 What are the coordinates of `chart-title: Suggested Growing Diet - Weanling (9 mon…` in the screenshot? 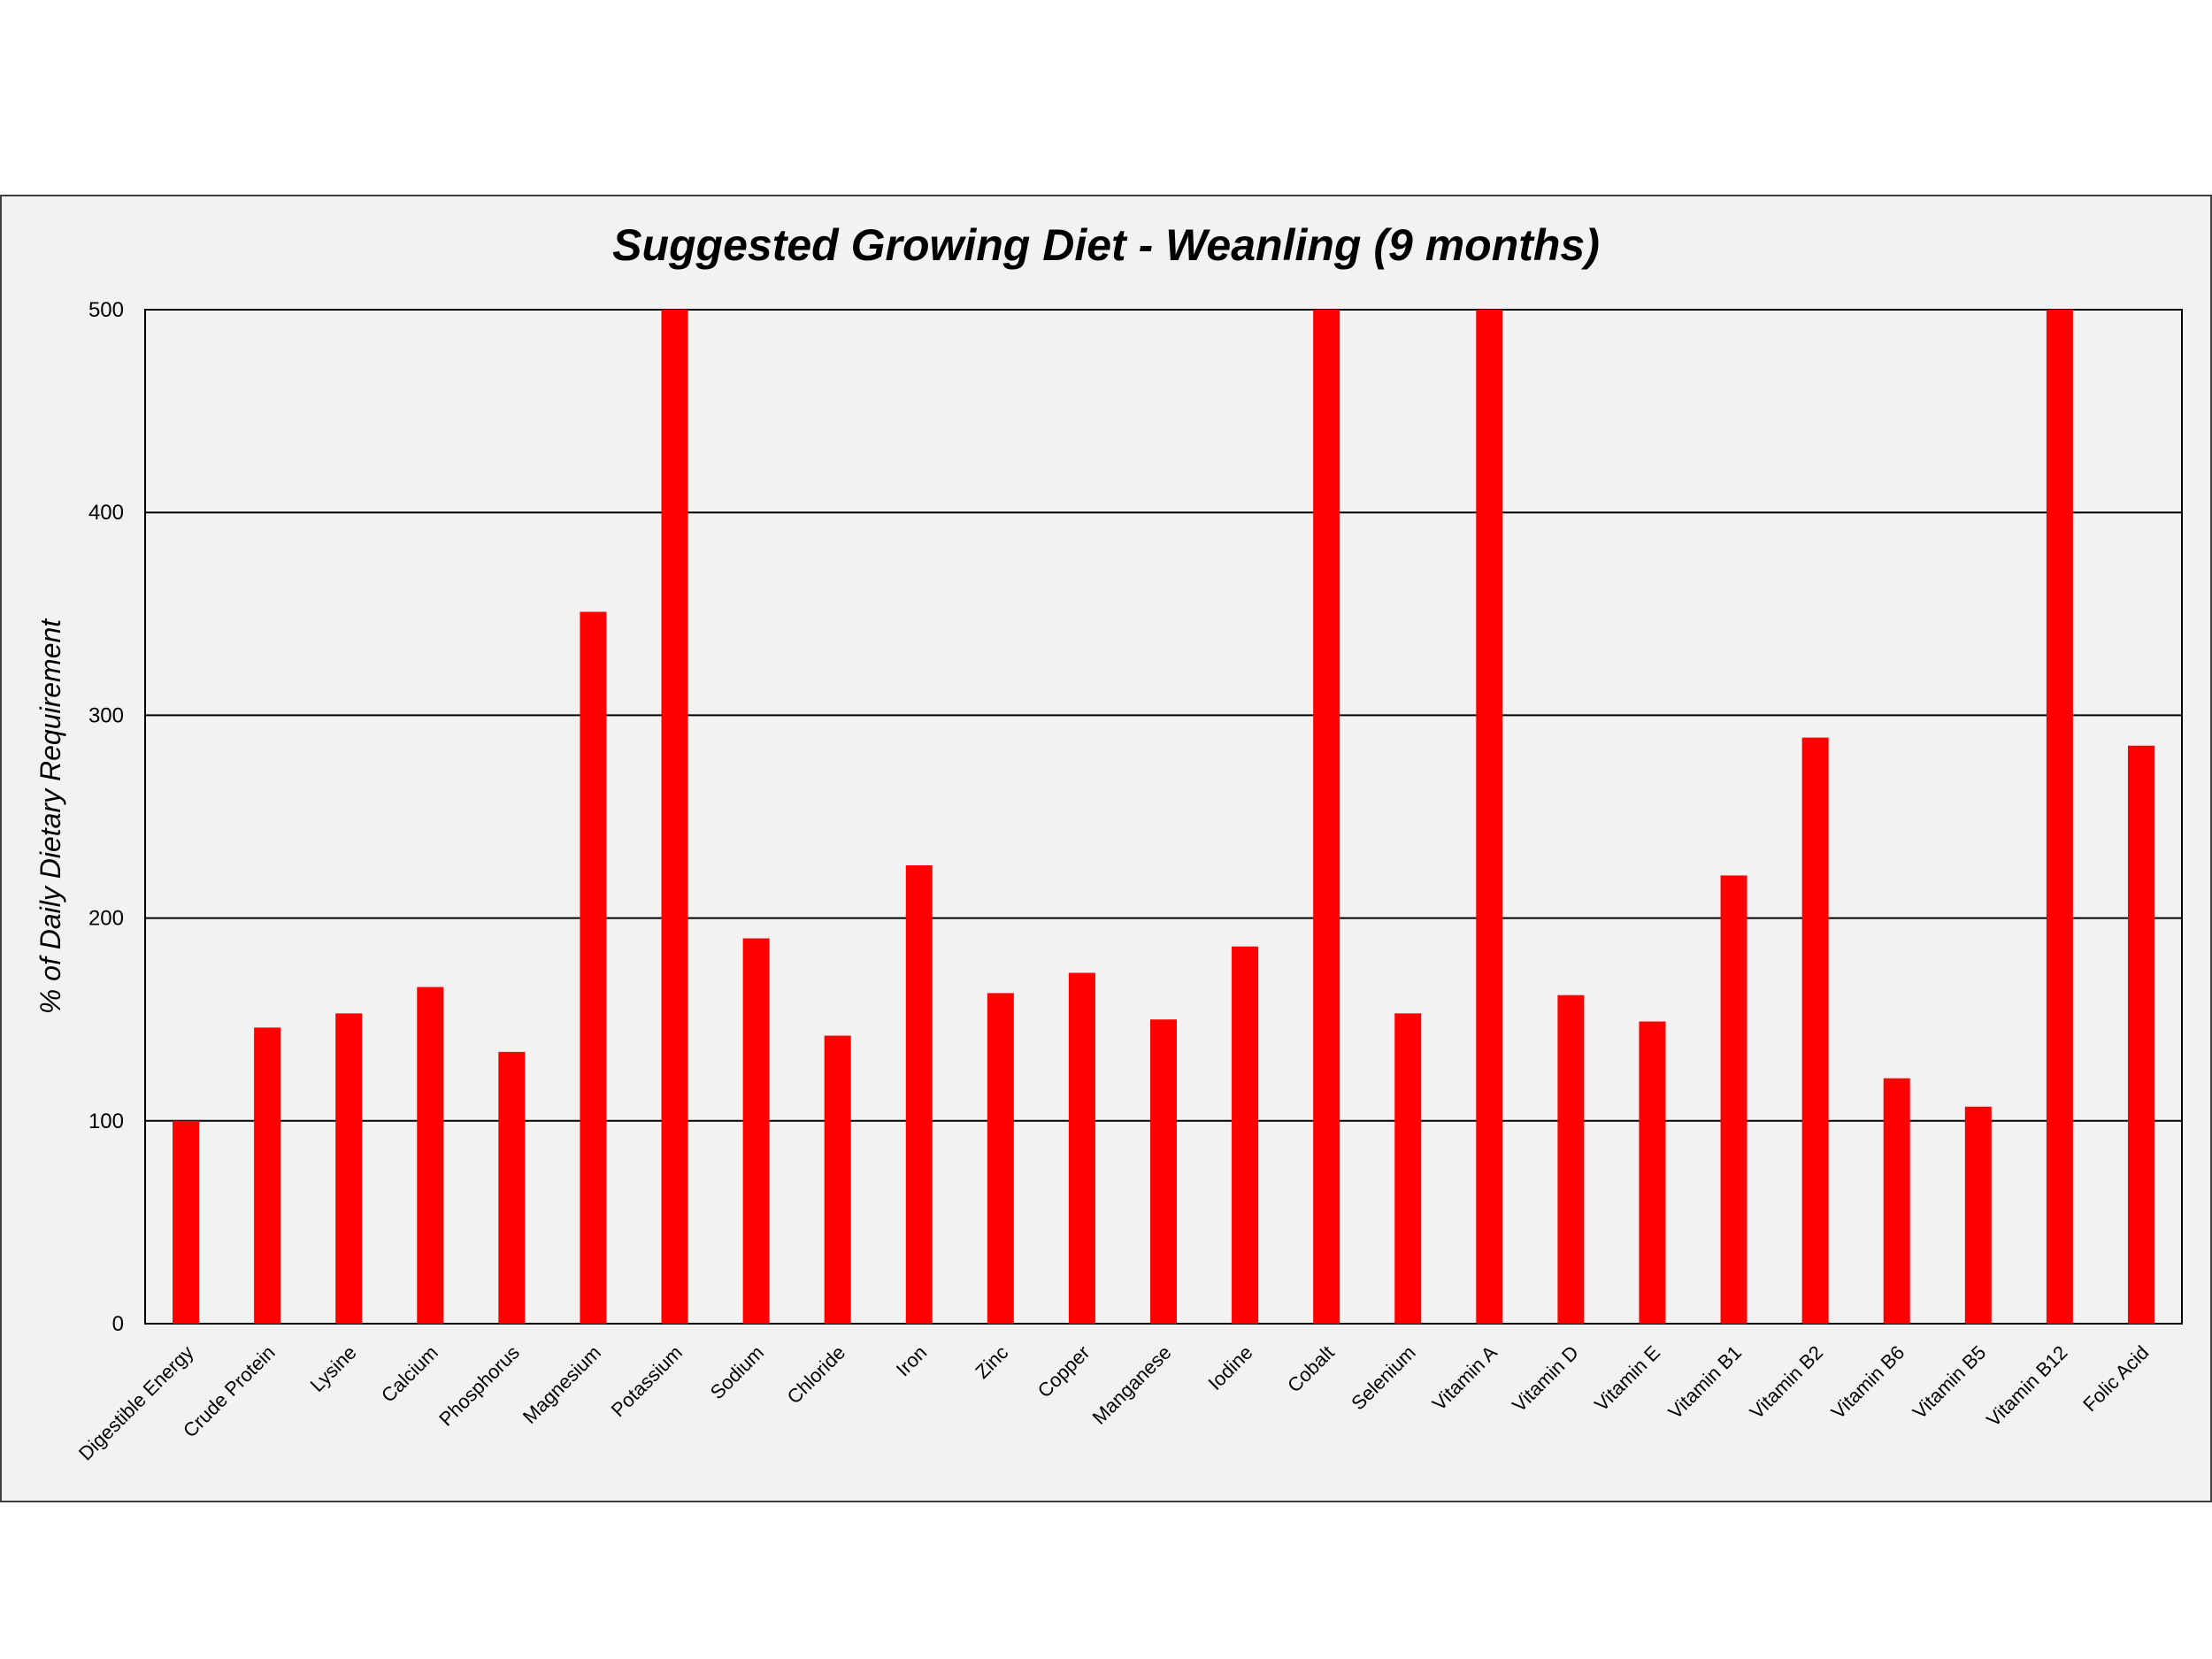 It's located at (1106, 245).